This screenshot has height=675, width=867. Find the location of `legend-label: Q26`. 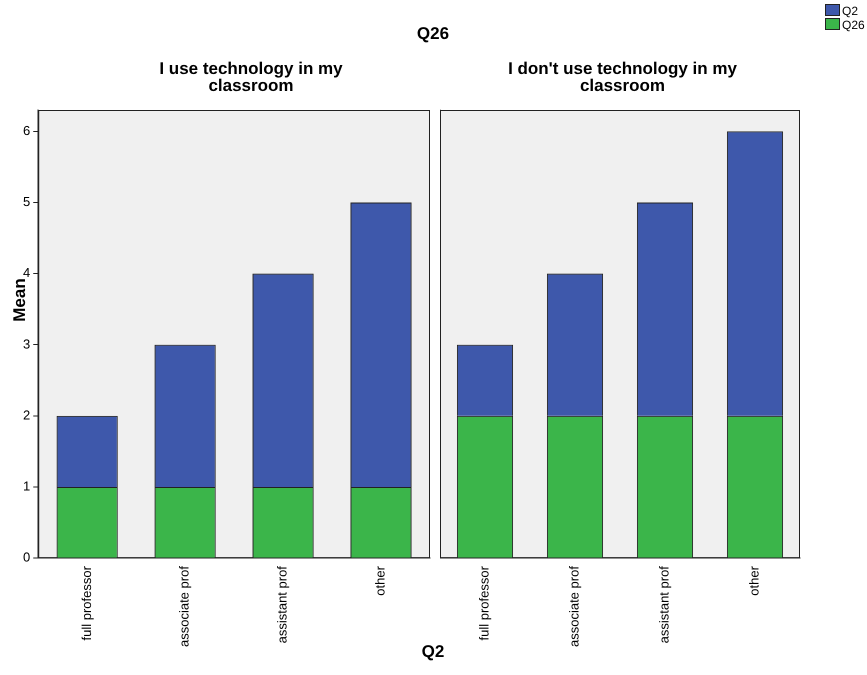

legend-label: Q26 is located at coordinates (853, 25).